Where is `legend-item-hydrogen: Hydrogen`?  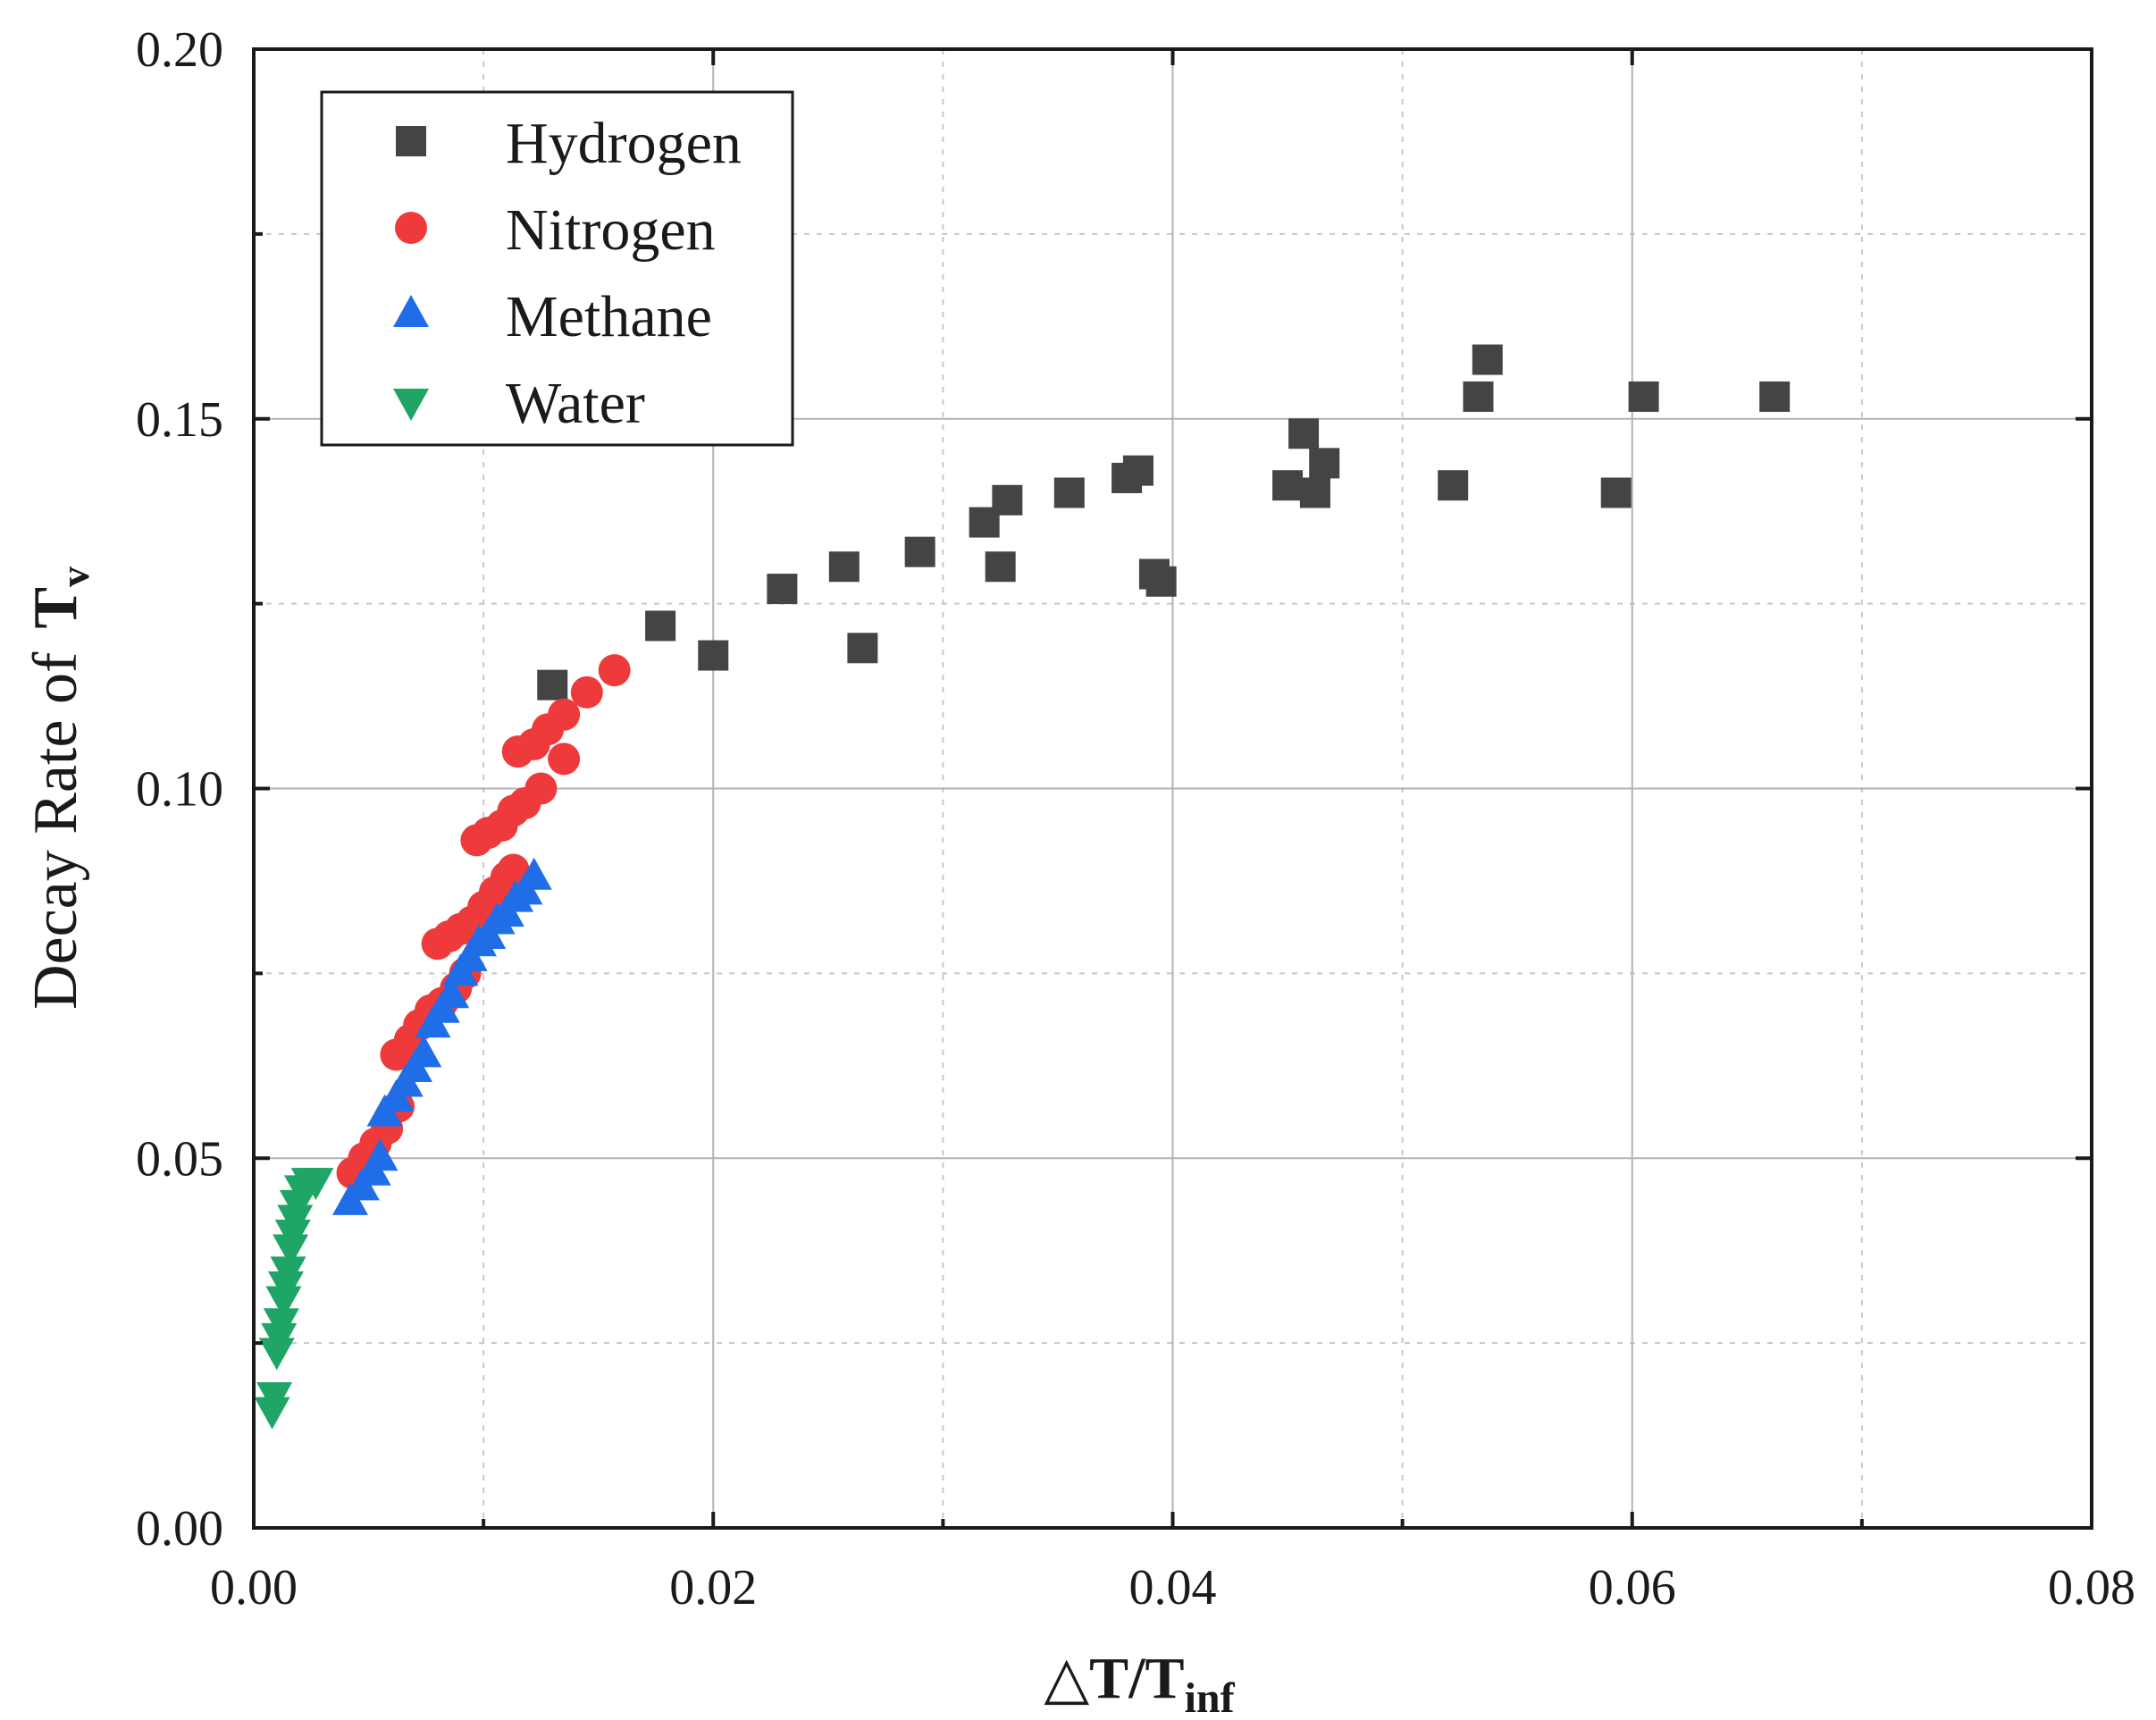 legend-item-hydrogen: Hydrogen is located at coordinates (569, 143).